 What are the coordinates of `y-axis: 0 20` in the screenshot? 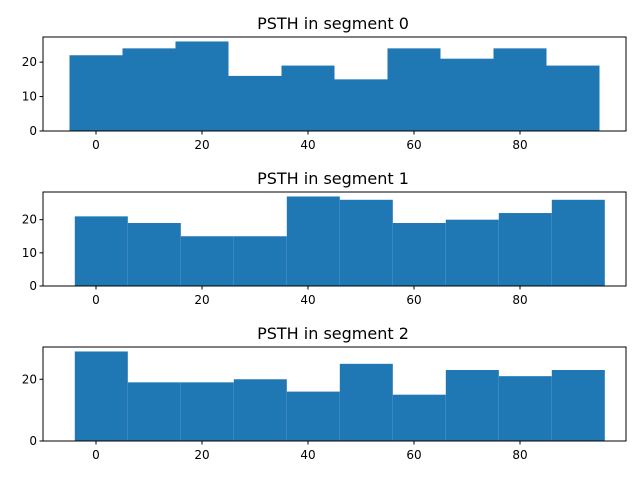 It's located at (32, 410).